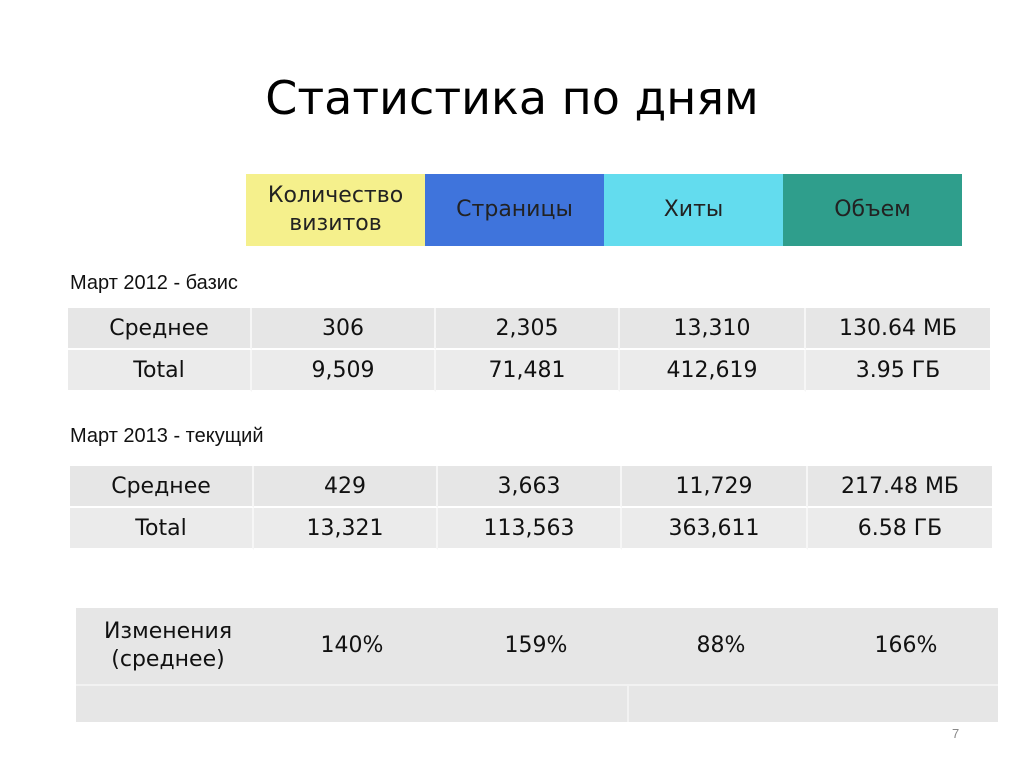 The width and height of the screenshot is (1024, 768). I want to click on table-row: Total 13,321 113,563 363,611 6.58 ГБ, so click(531, 529).